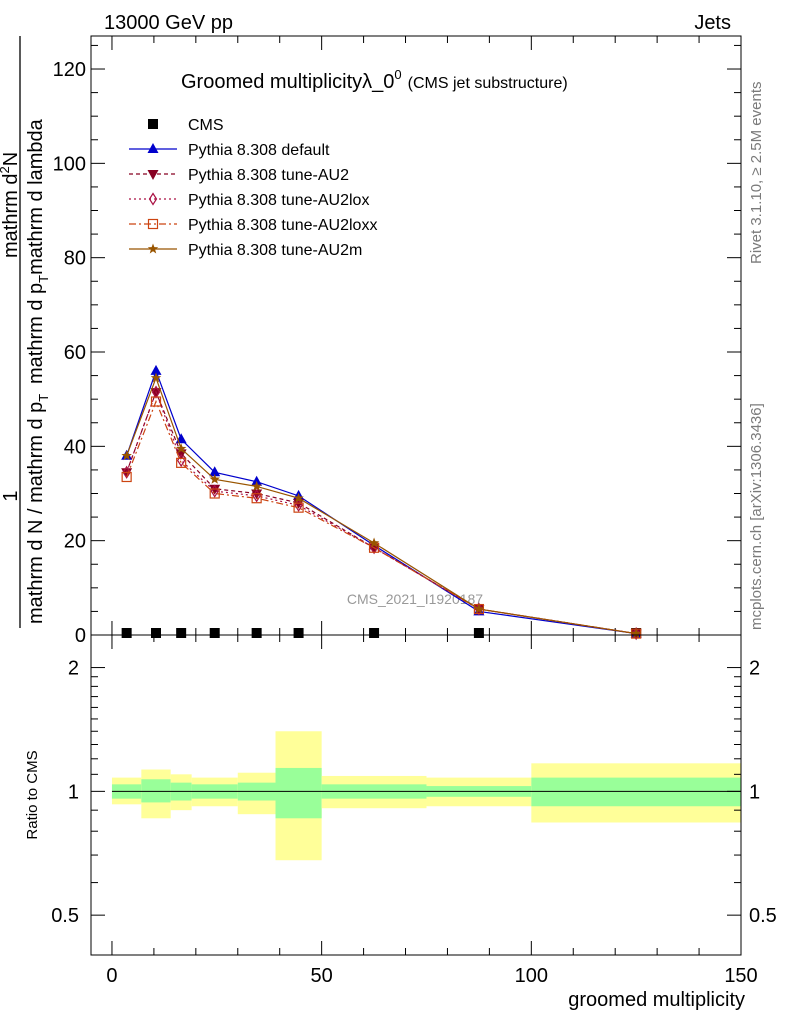  What do you see at coordinates (69, 164) in the screenshot?
I see `main-ytick-label: 100` at bounding box center [69, 164].